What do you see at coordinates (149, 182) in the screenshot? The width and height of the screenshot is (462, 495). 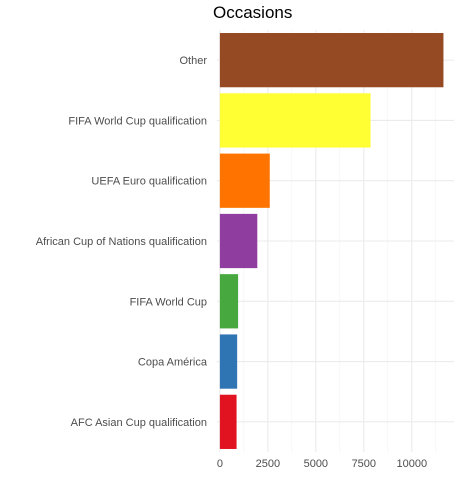 I see `category-label: UEFA Euro qualification` at bounding box center [149, 182].